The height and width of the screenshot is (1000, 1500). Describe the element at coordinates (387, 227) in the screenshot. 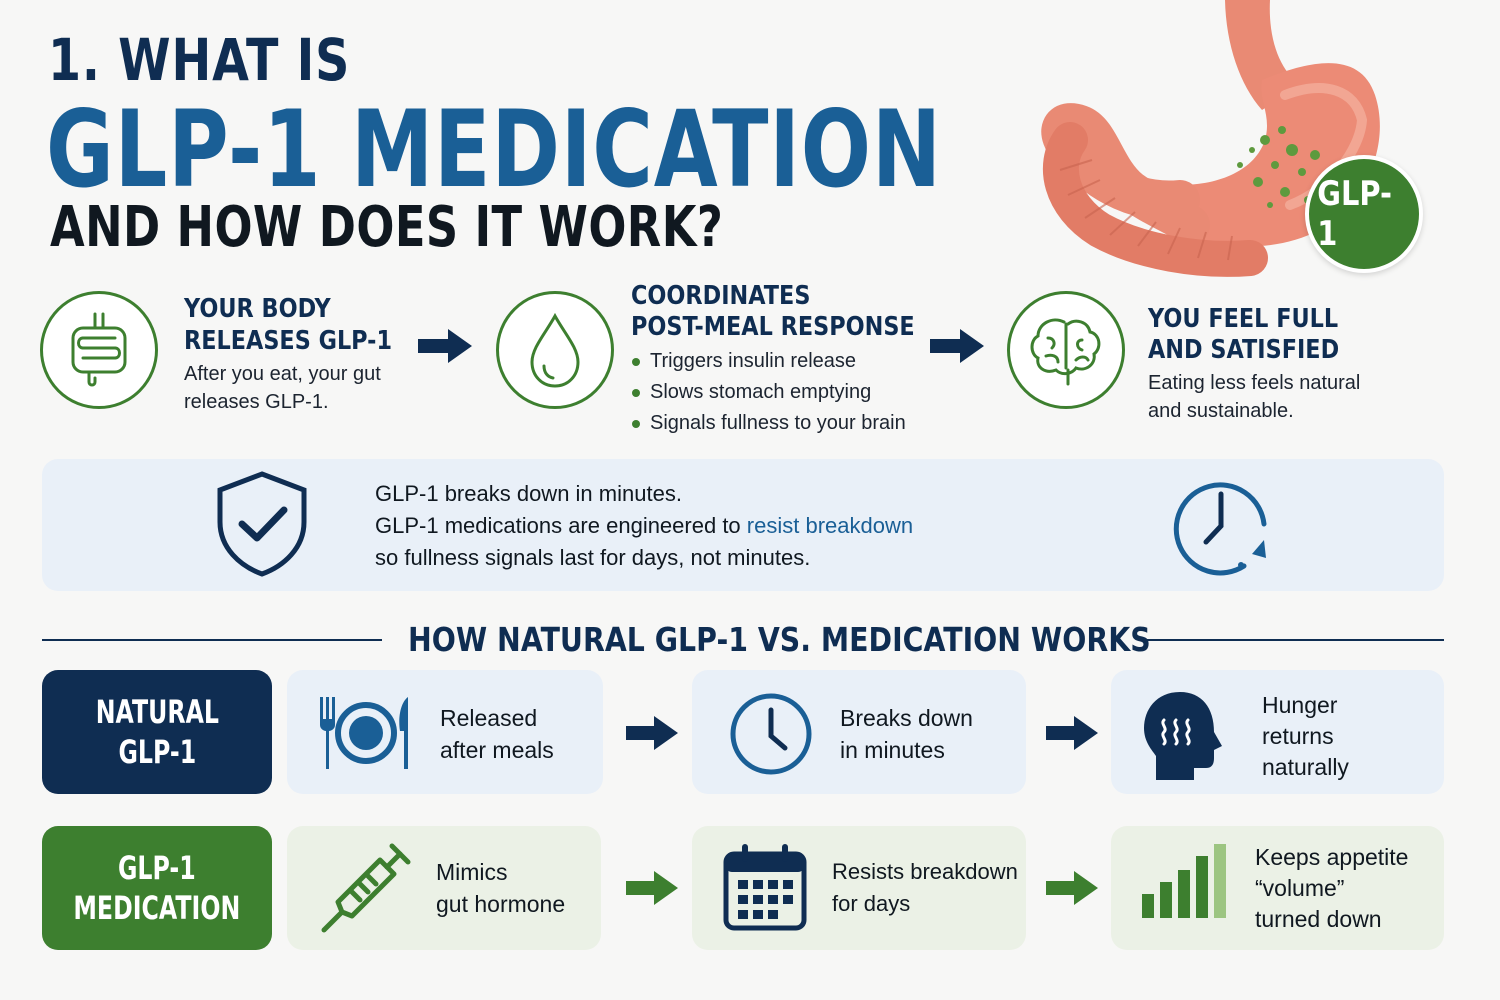

I see `page-title-line3: AND HOW DOES IT WORK?` at that location.